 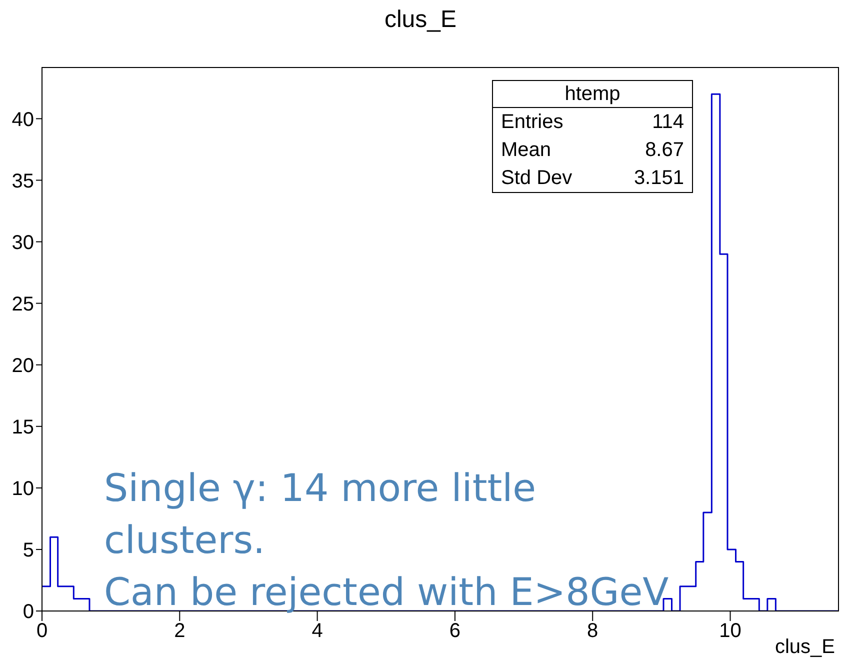 I want to click on x-tick-label: 4, so click(x=317, y=631).